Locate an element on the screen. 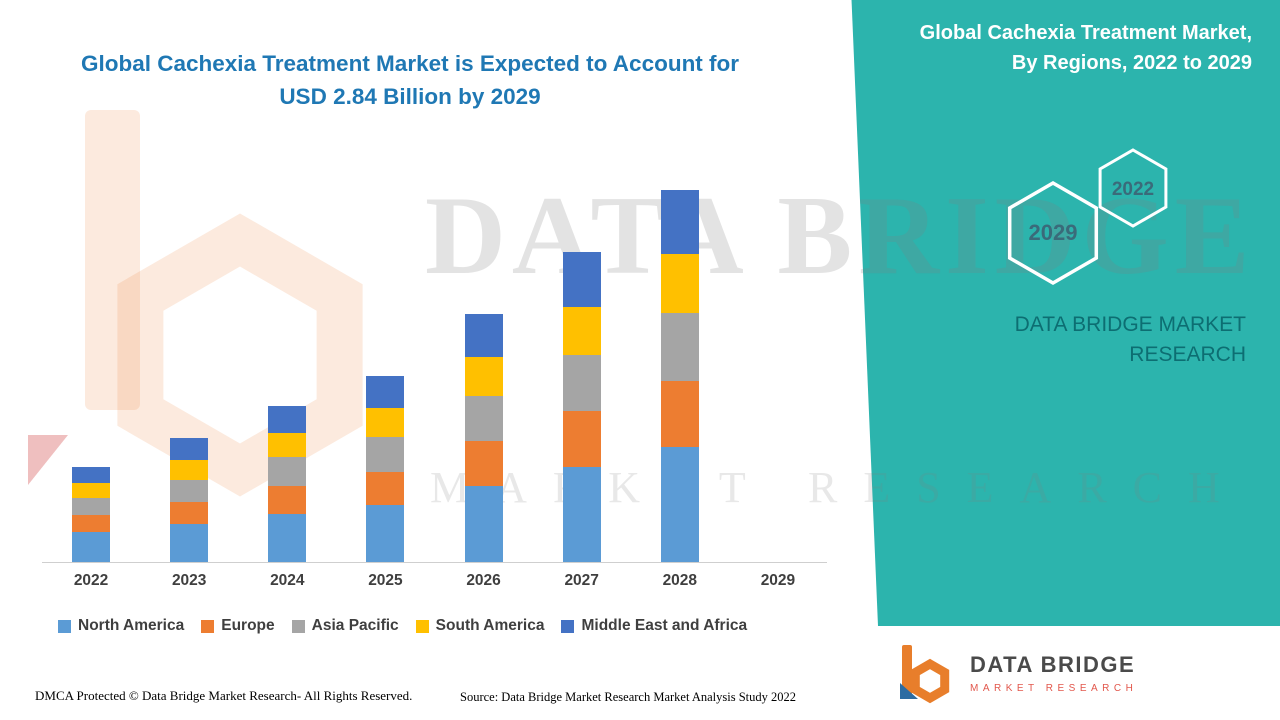  hexagon-2029-icon is located at coordinates (1053, 233).